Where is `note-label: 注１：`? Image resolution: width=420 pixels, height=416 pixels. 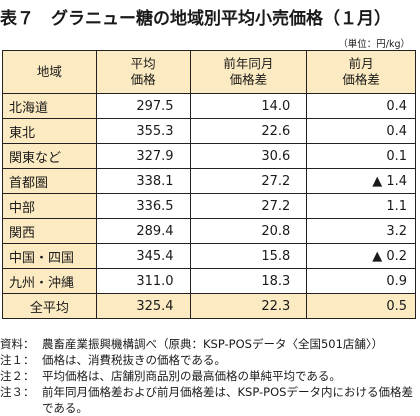
note-label: 注１： is located at coordinates (17, 360).